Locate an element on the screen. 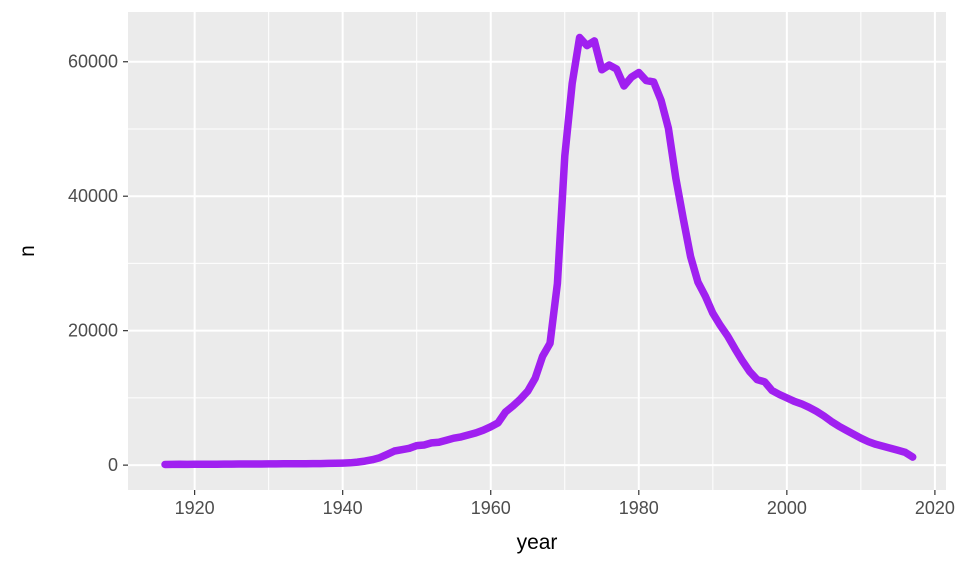 The height and width of the screenshot is (576, 960). x-tick-label: 1980 is located at coordinates (639, 508).